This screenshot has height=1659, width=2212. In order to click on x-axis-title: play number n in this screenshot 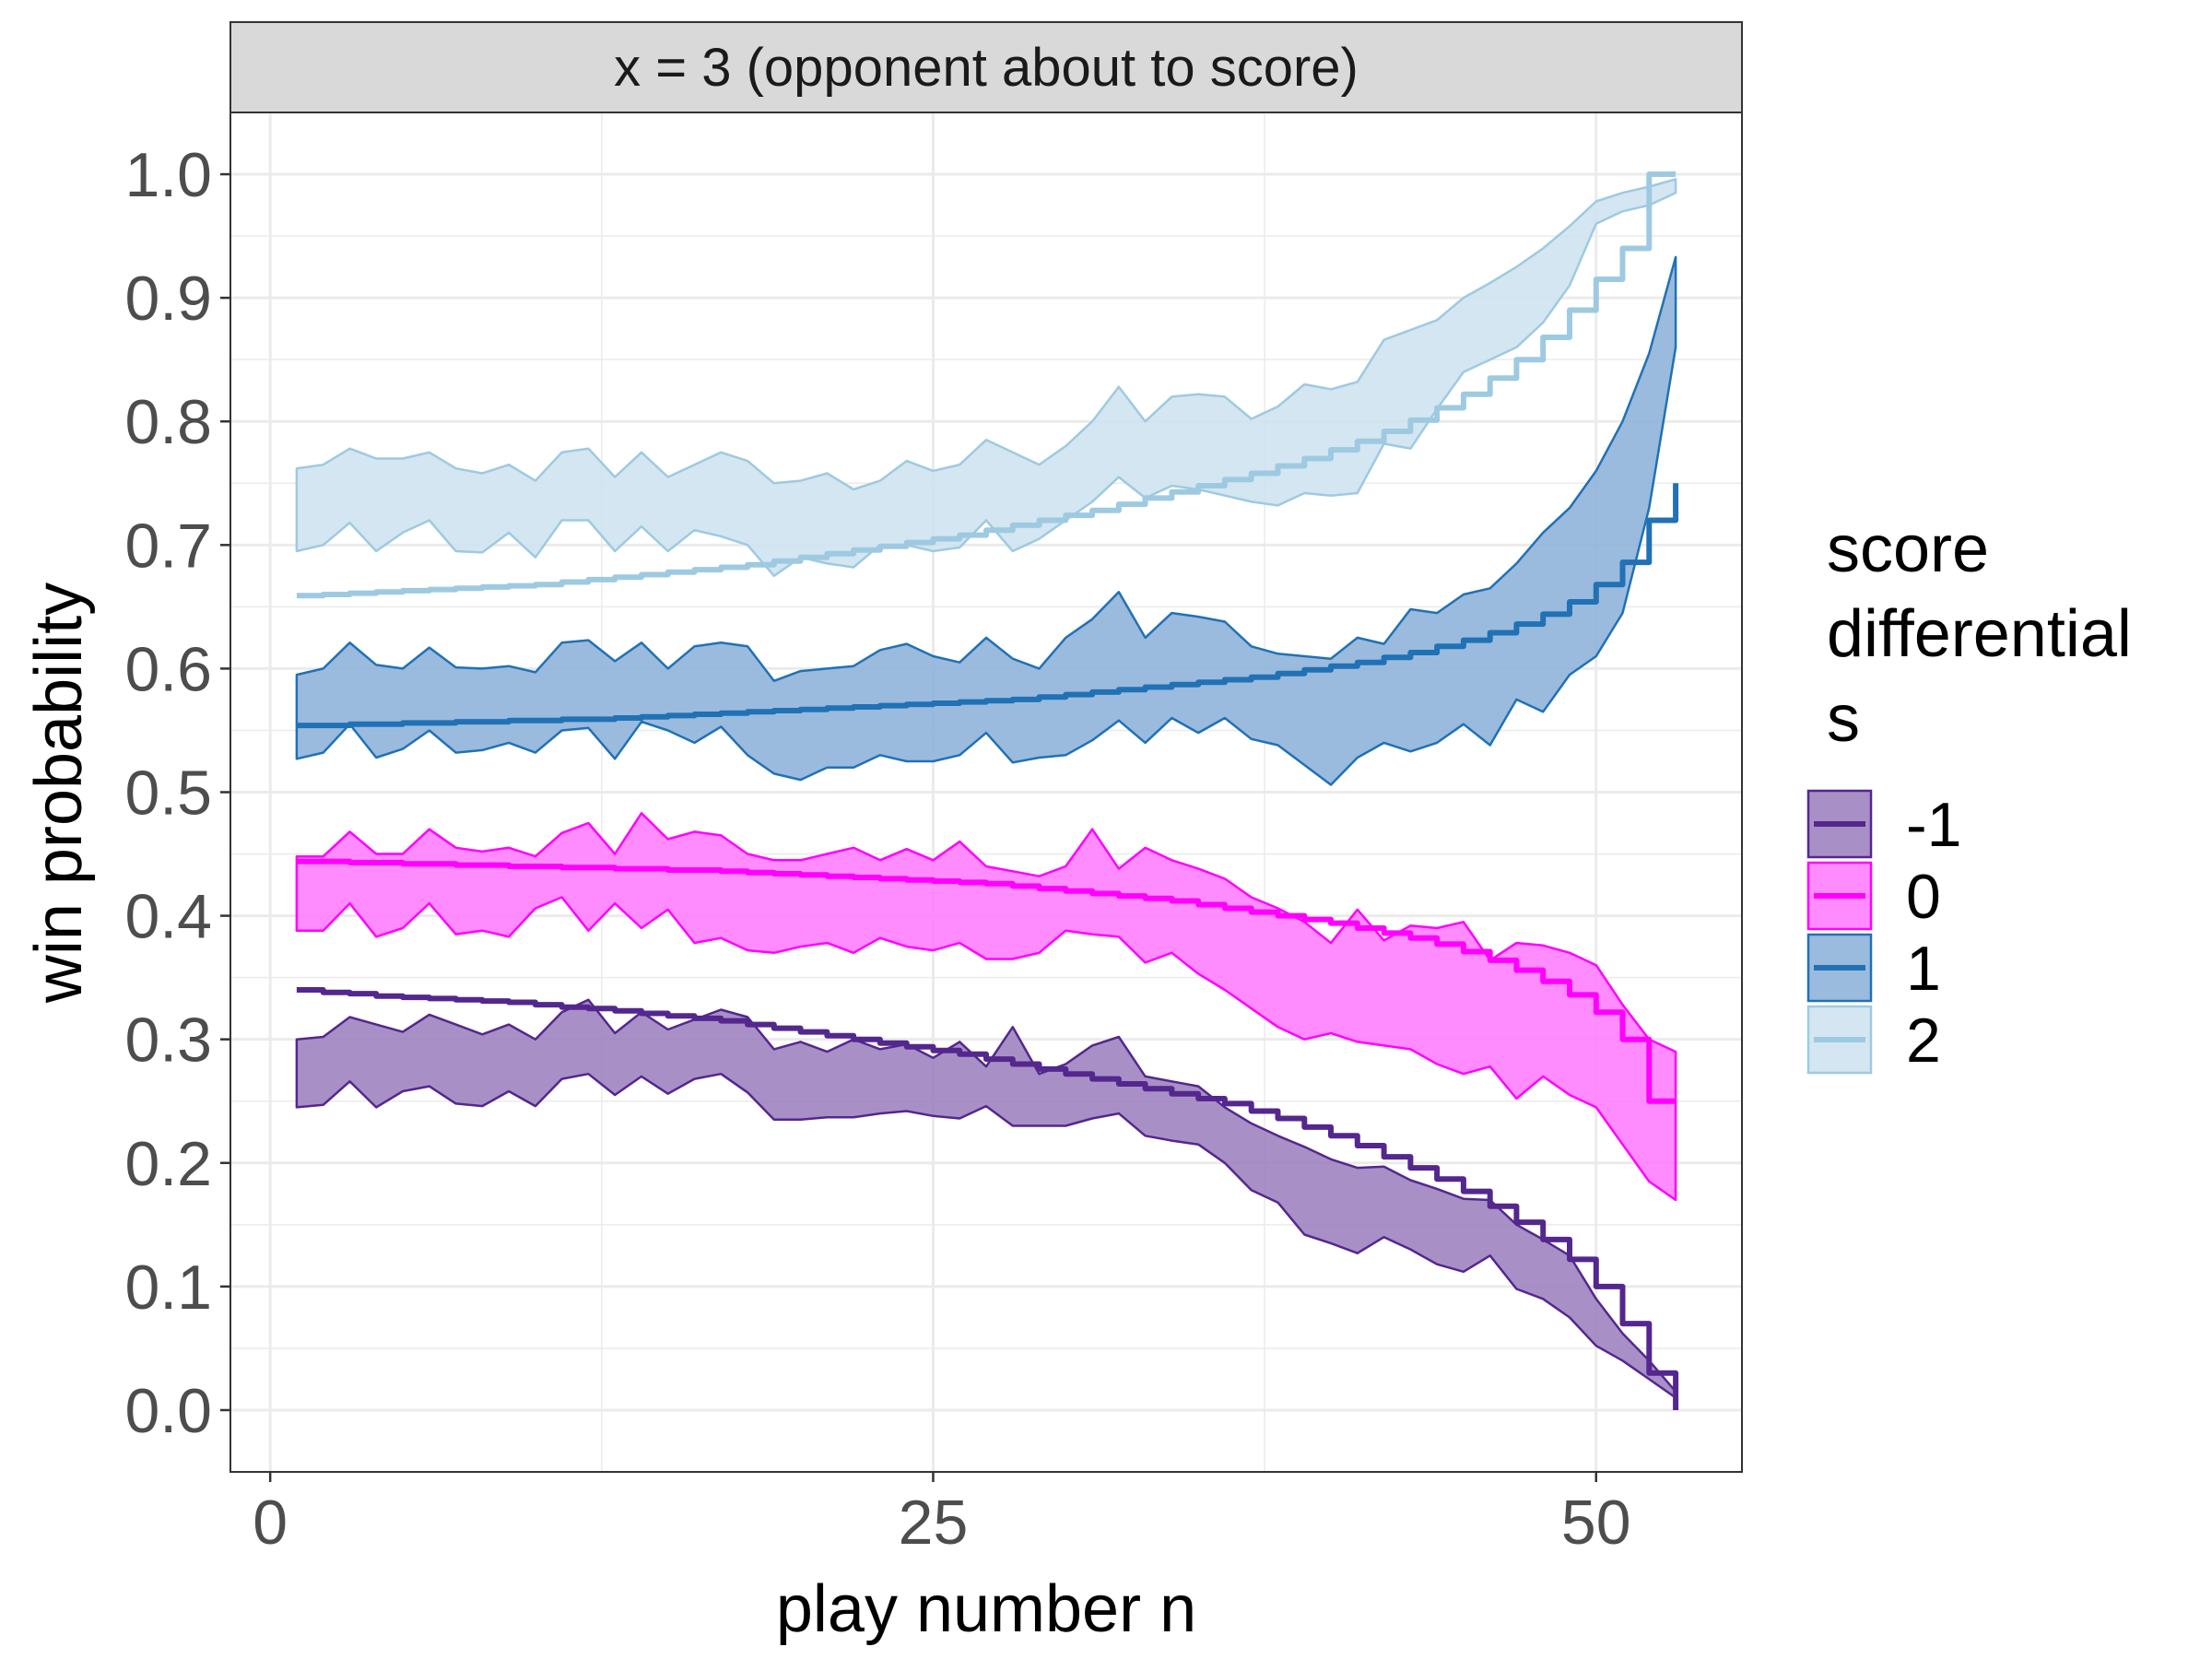, I will do `click(986, 1609)`.